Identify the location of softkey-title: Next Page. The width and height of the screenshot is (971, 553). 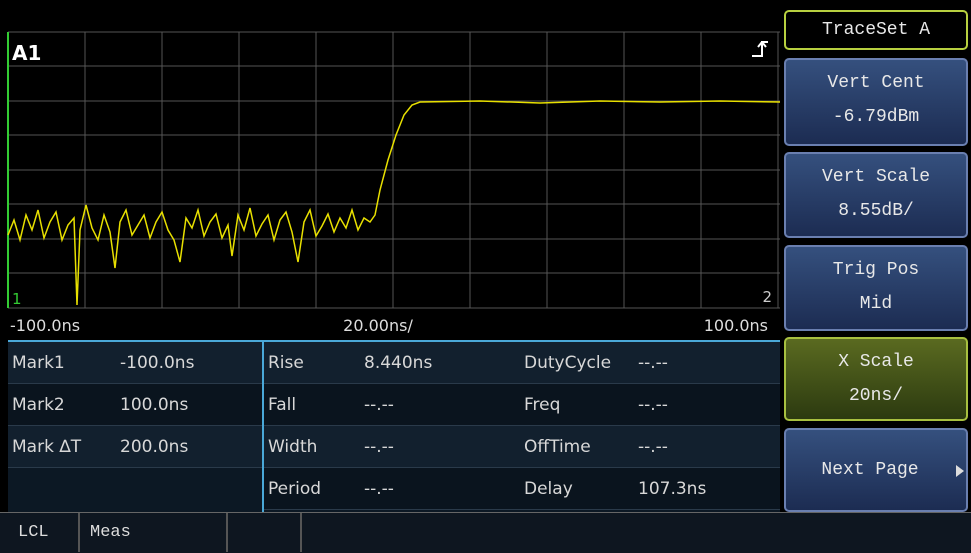
(870, 470).